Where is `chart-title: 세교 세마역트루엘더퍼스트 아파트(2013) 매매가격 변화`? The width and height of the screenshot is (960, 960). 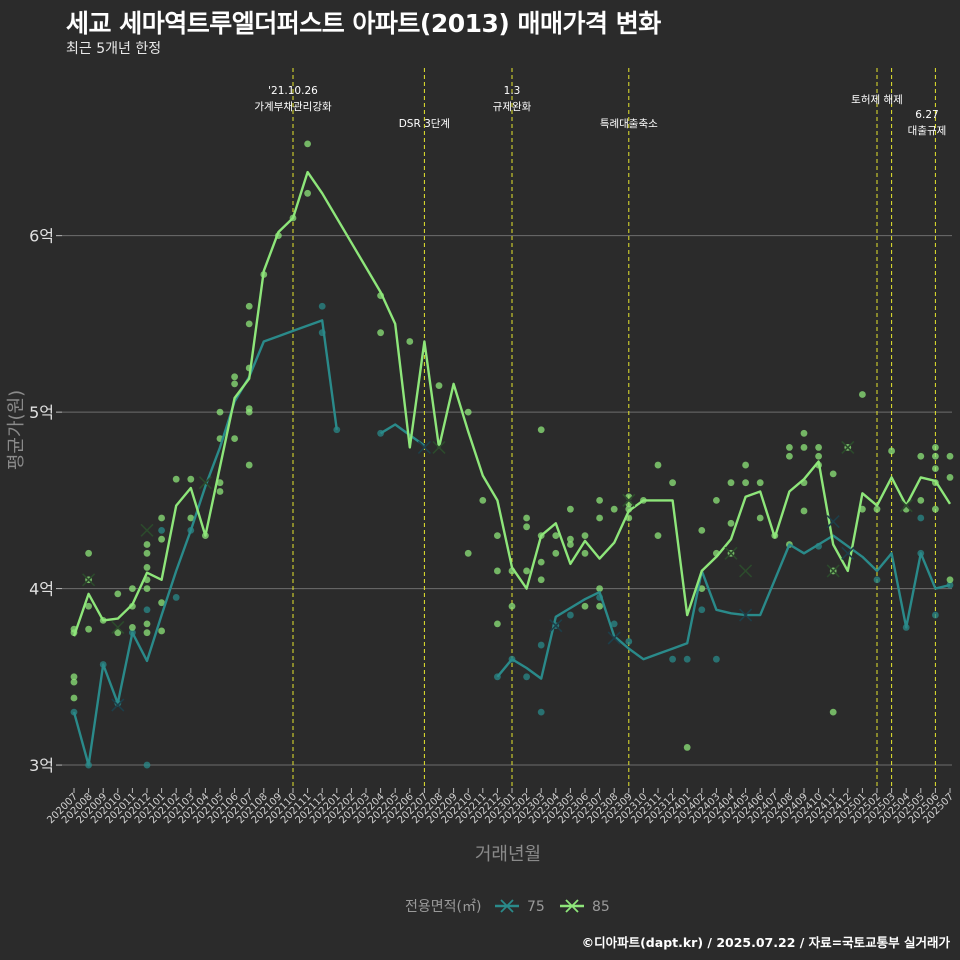
chart-title: 세교 세마역트루엘더퍼스트 아파트(2013) 매매가격 변화 is located at coordinates (363, 23).